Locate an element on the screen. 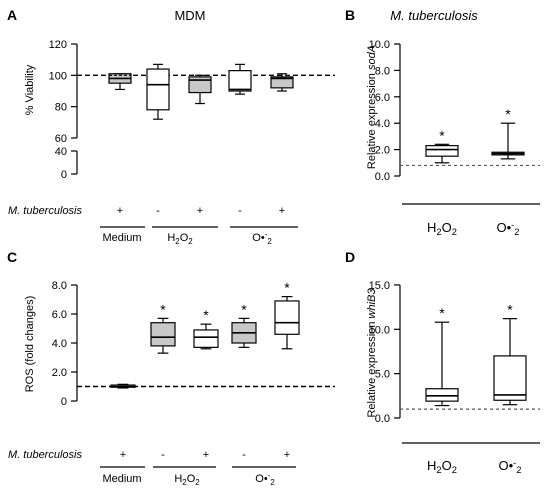 This screenshot has height=495, width=550. panel-d-ytick-label: 5.0 is located at coordinates (382, 375).